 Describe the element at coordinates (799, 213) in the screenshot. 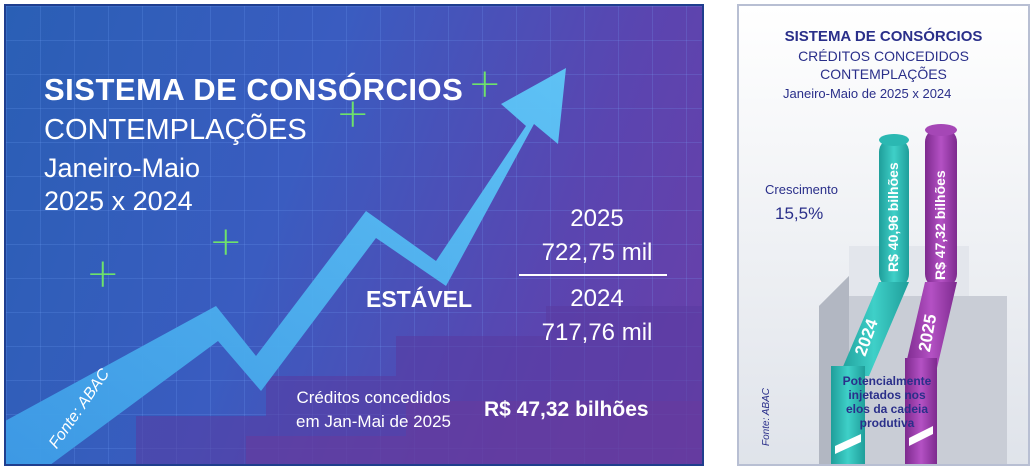

I see `growth-value: 15,5%` at that location.